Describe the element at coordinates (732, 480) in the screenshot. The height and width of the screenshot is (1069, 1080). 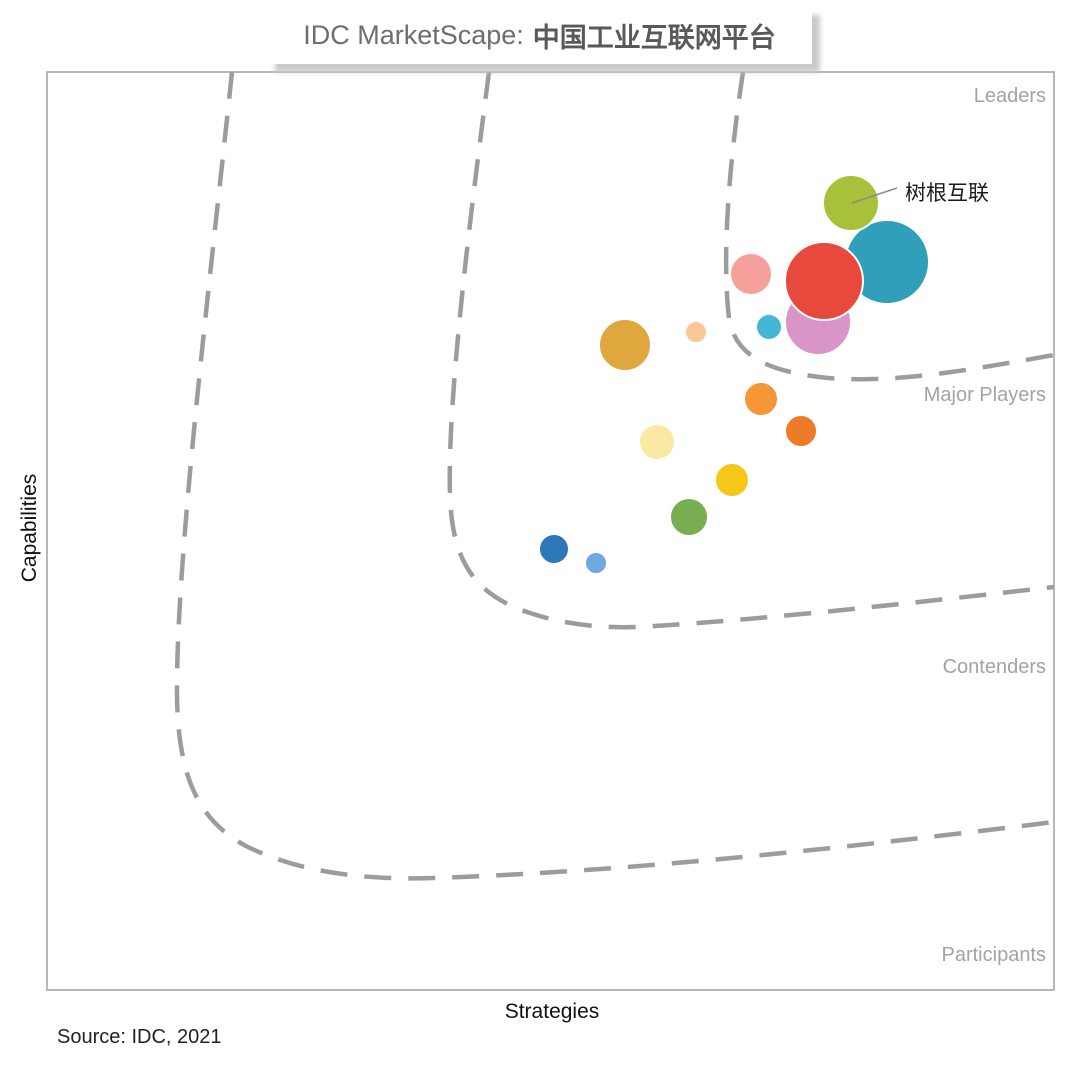
I see `bubble-gold` at that location.